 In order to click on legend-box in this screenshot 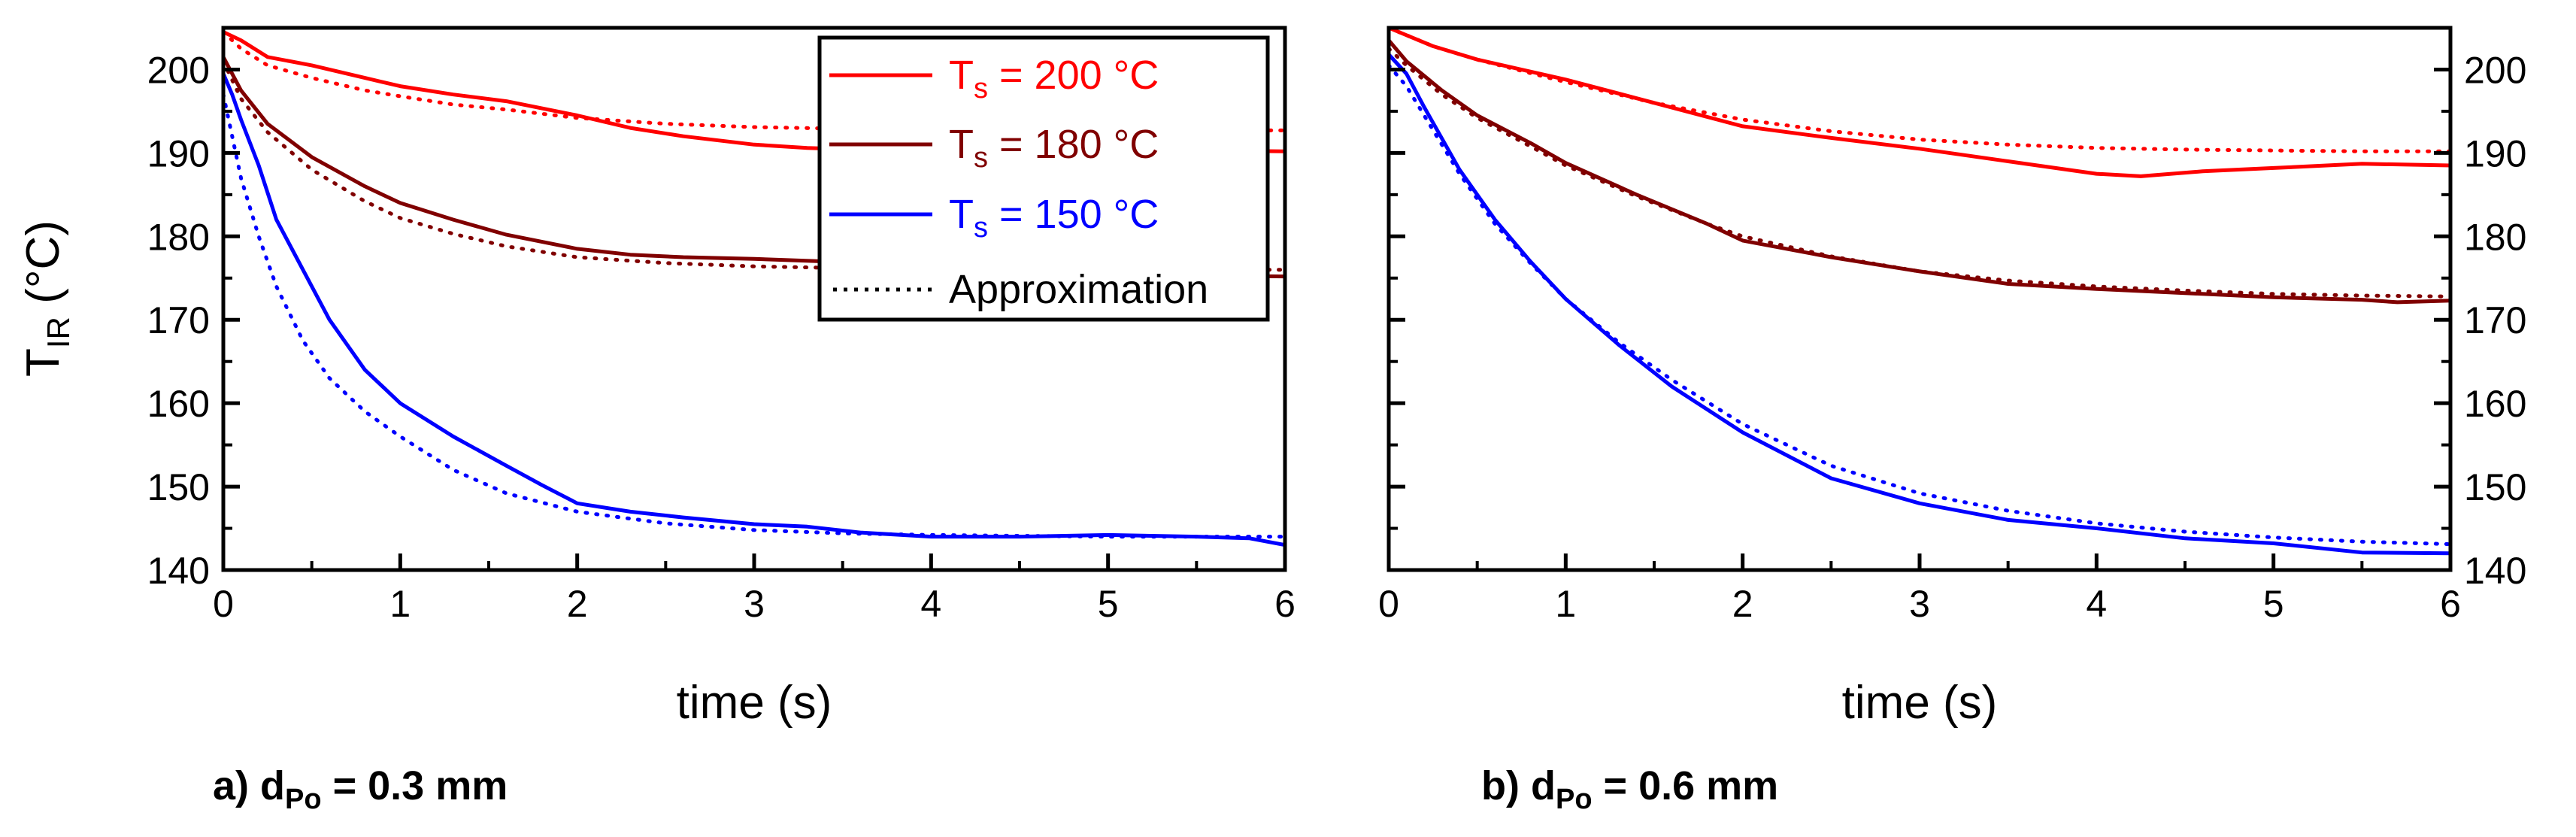, I will do `click(1043, 178)`.